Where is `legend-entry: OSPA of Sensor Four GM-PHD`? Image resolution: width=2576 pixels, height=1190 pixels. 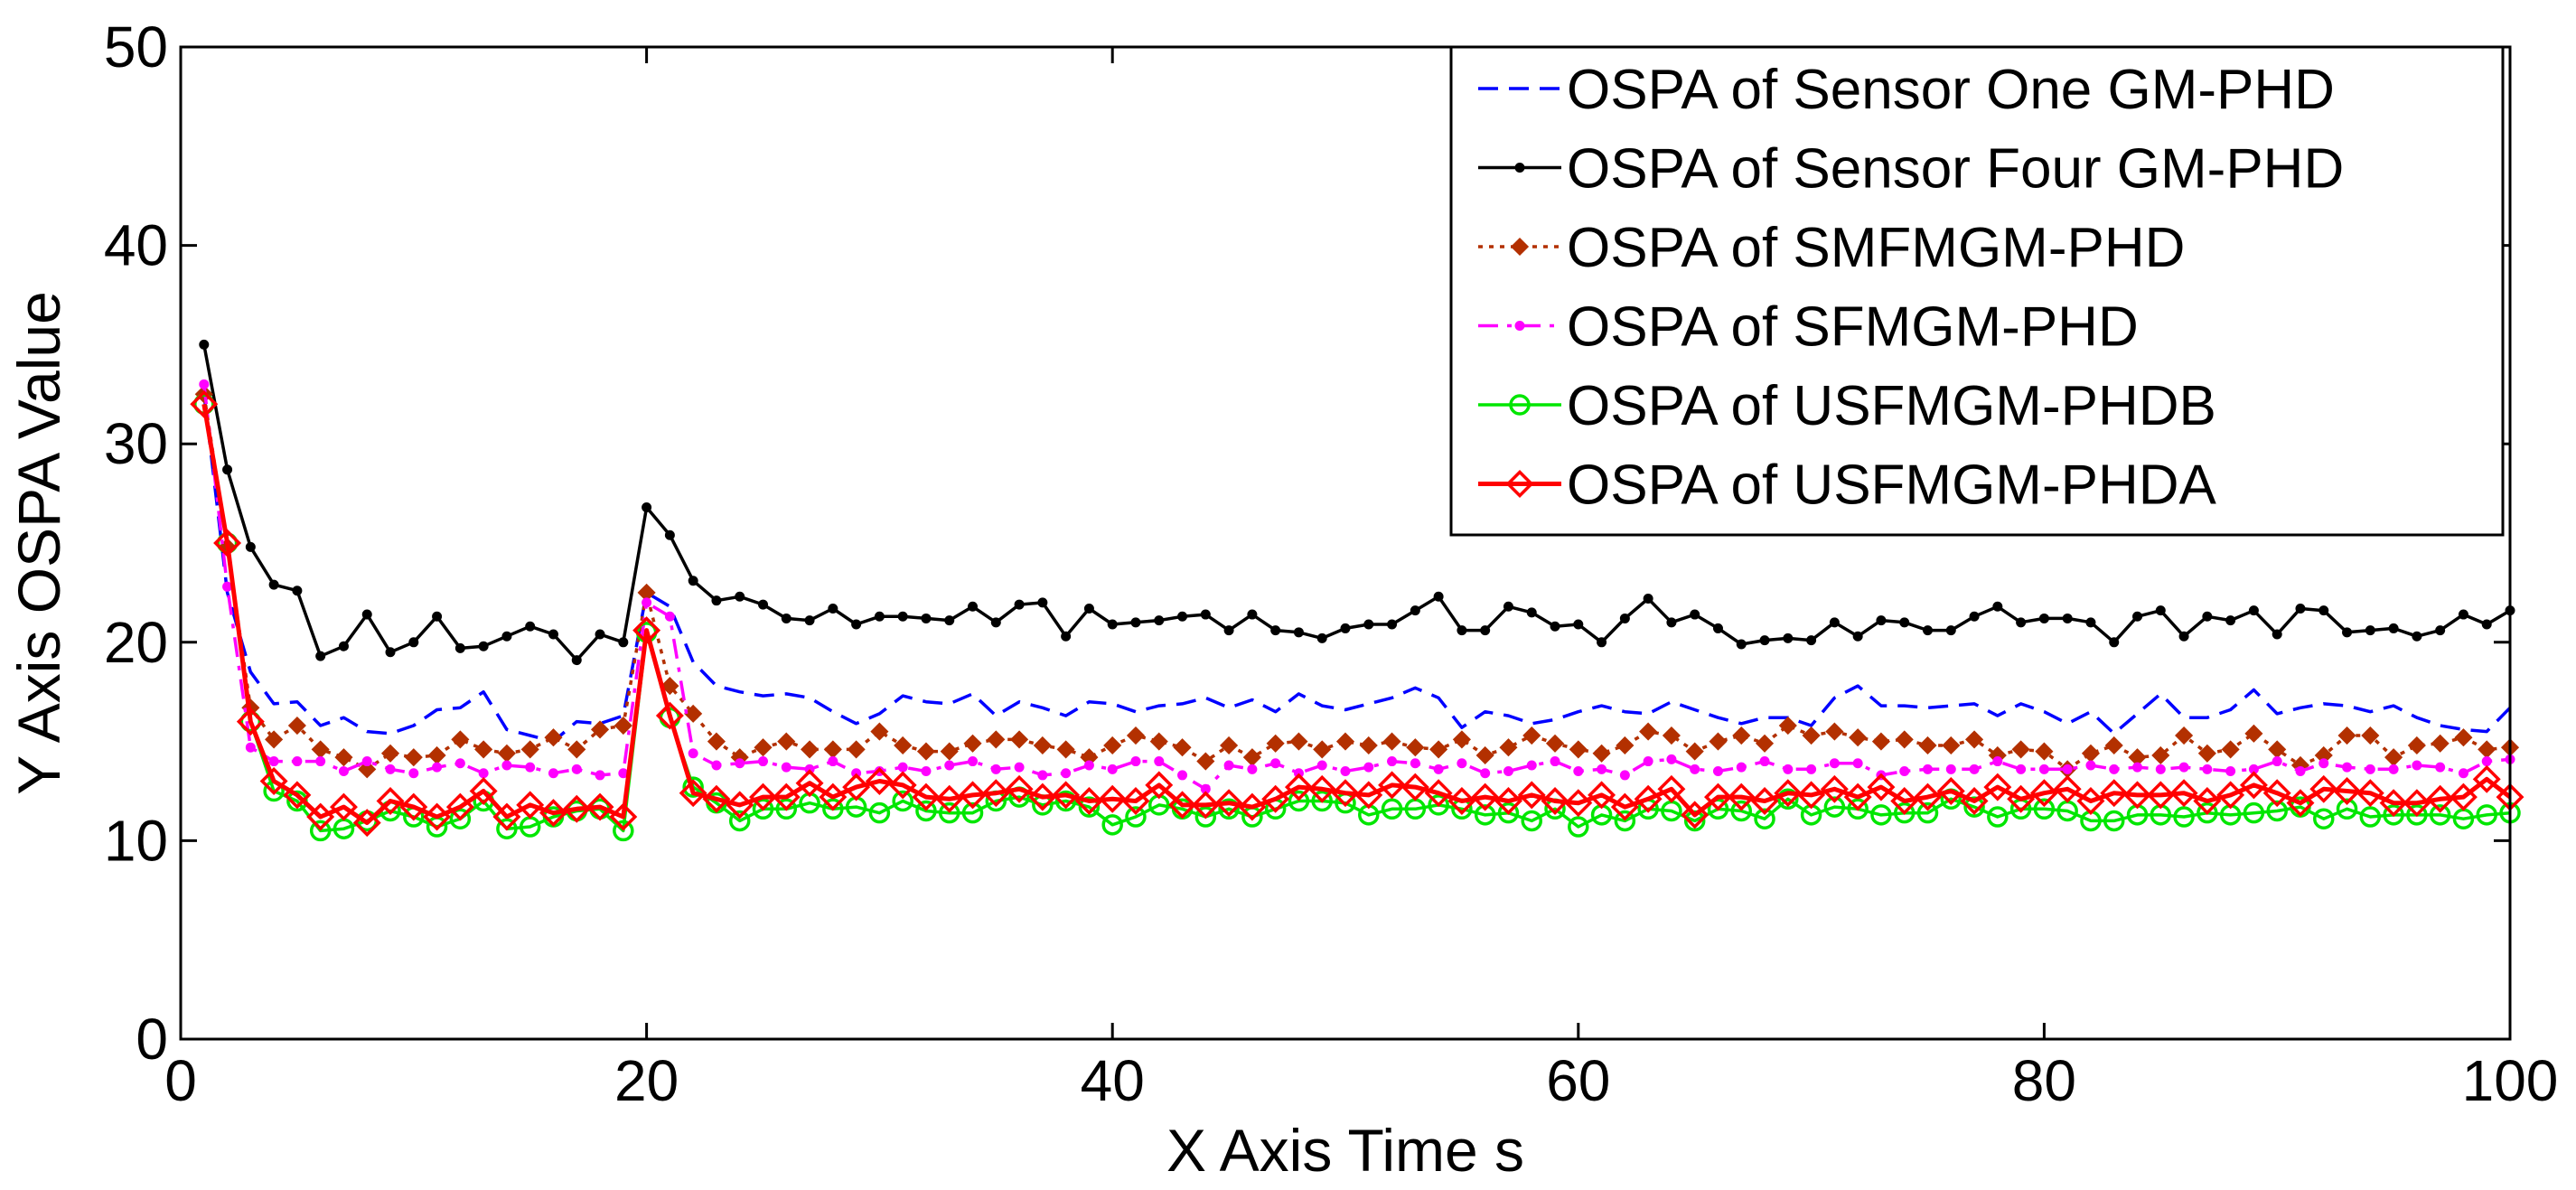
legend-entry: OSPA of Sensor Four GM-PHD is located at coordinates (1911, 169).